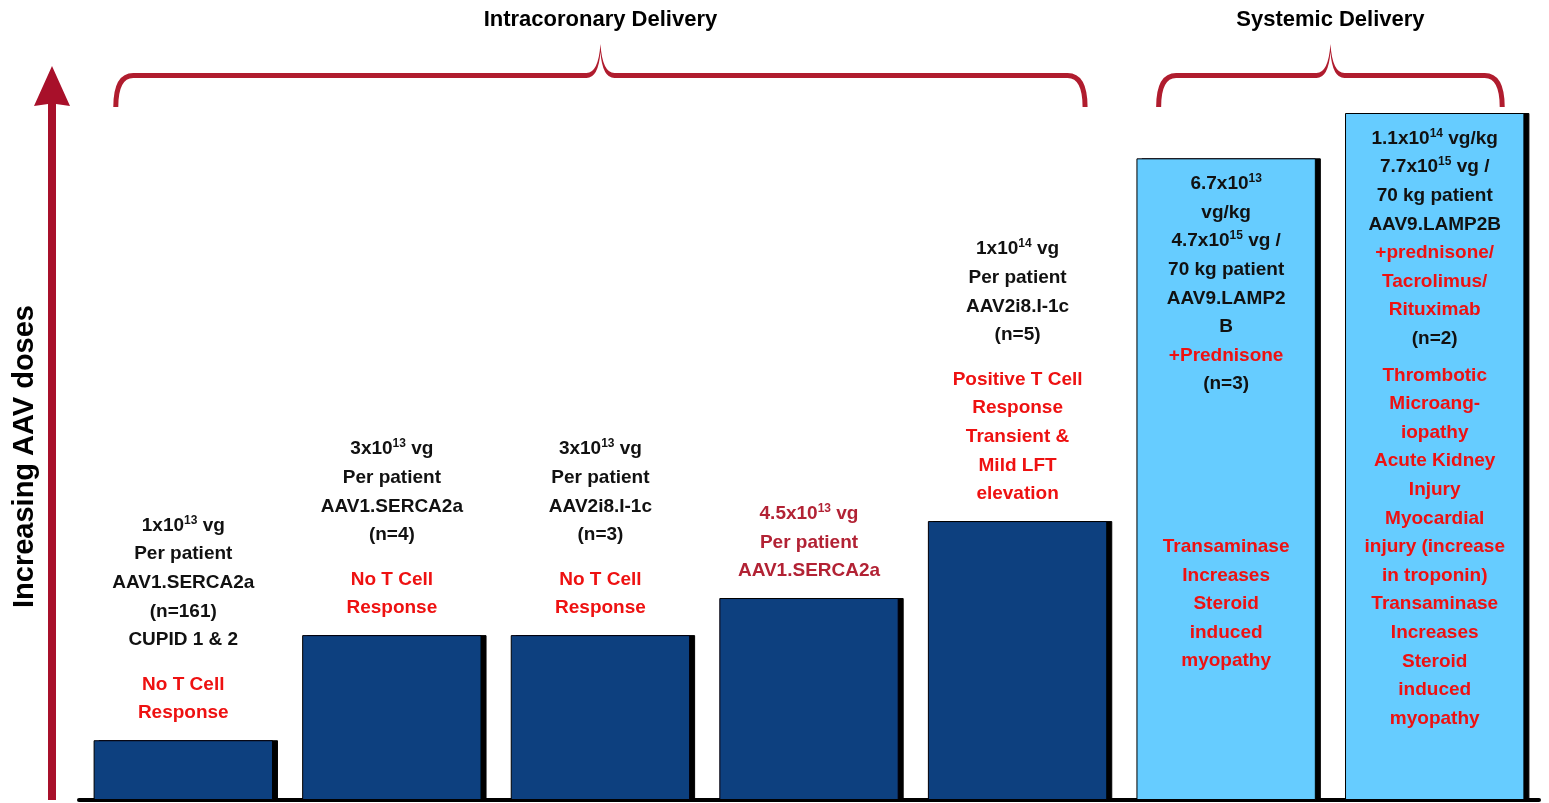 The image size is (1549, 803). I want to click on annotation: Transaminase Increases Steroid induced myopathy, so click(1226, 602).